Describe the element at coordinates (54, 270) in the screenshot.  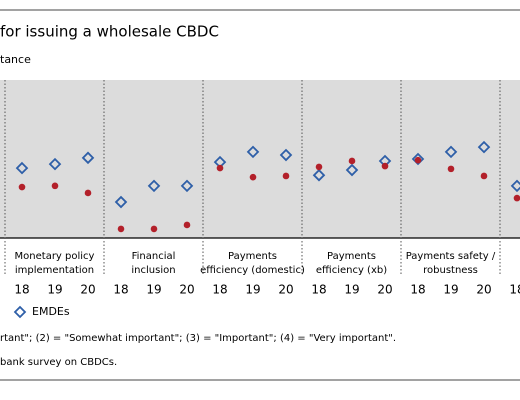
I see `group-label: implementation` at that location.